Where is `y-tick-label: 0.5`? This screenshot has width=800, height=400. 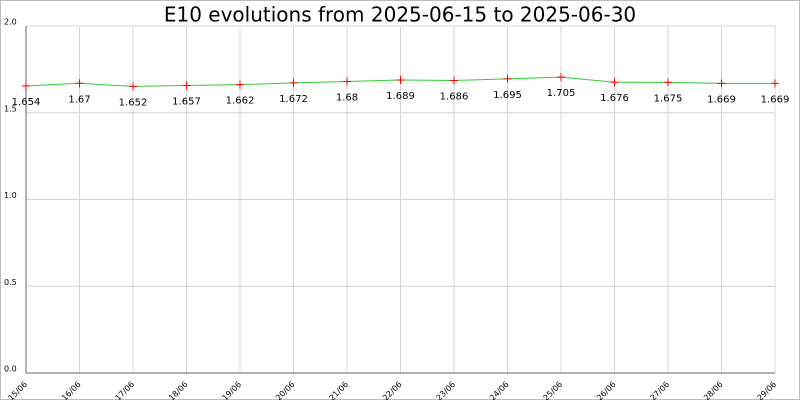 y-tick-label: 0.5 is located at coordinates (10, 282).